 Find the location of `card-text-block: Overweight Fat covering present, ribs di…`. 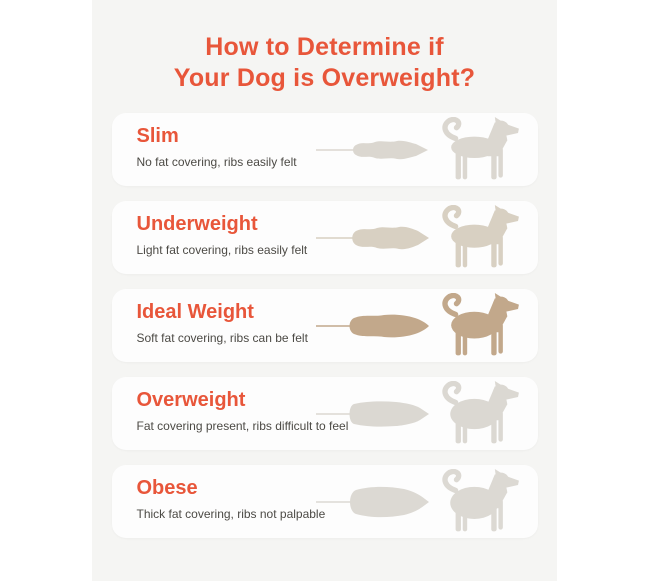

card-text-block: Overweight Fat covering present, ribs di… is located at coordinates (243, 411).